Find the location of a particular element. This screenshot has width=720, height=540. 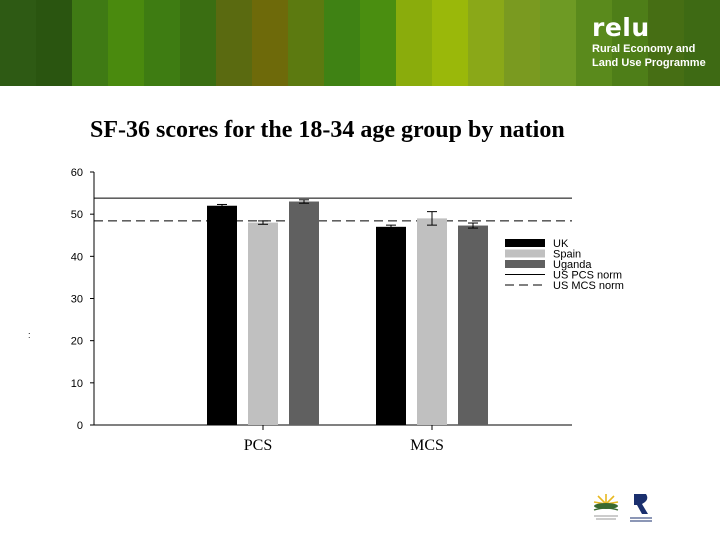

y-tick-label-40: 40 is located at coordinates (77, 257).